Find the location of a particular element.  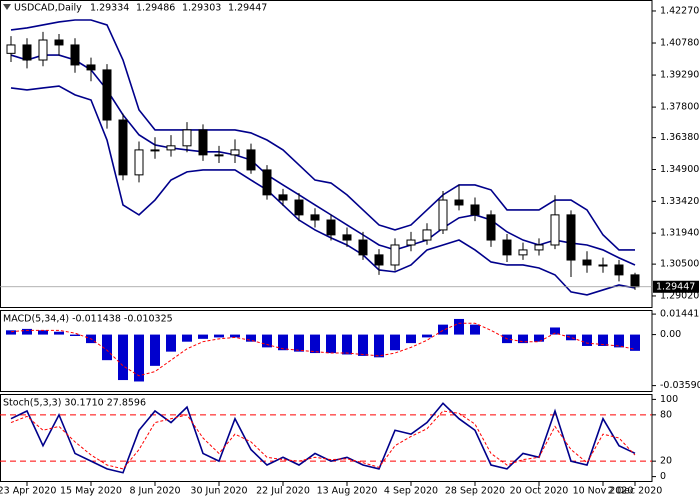

y-tick-label: 0.014417 is located at coordinates (680, 314).